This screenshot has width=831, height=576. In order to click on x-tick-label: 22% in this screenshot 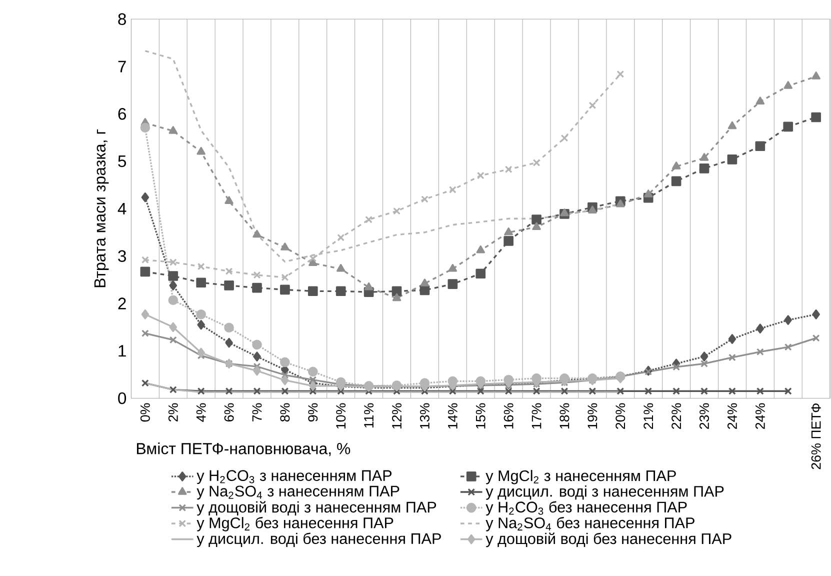, I will do `click(677, 416)`.